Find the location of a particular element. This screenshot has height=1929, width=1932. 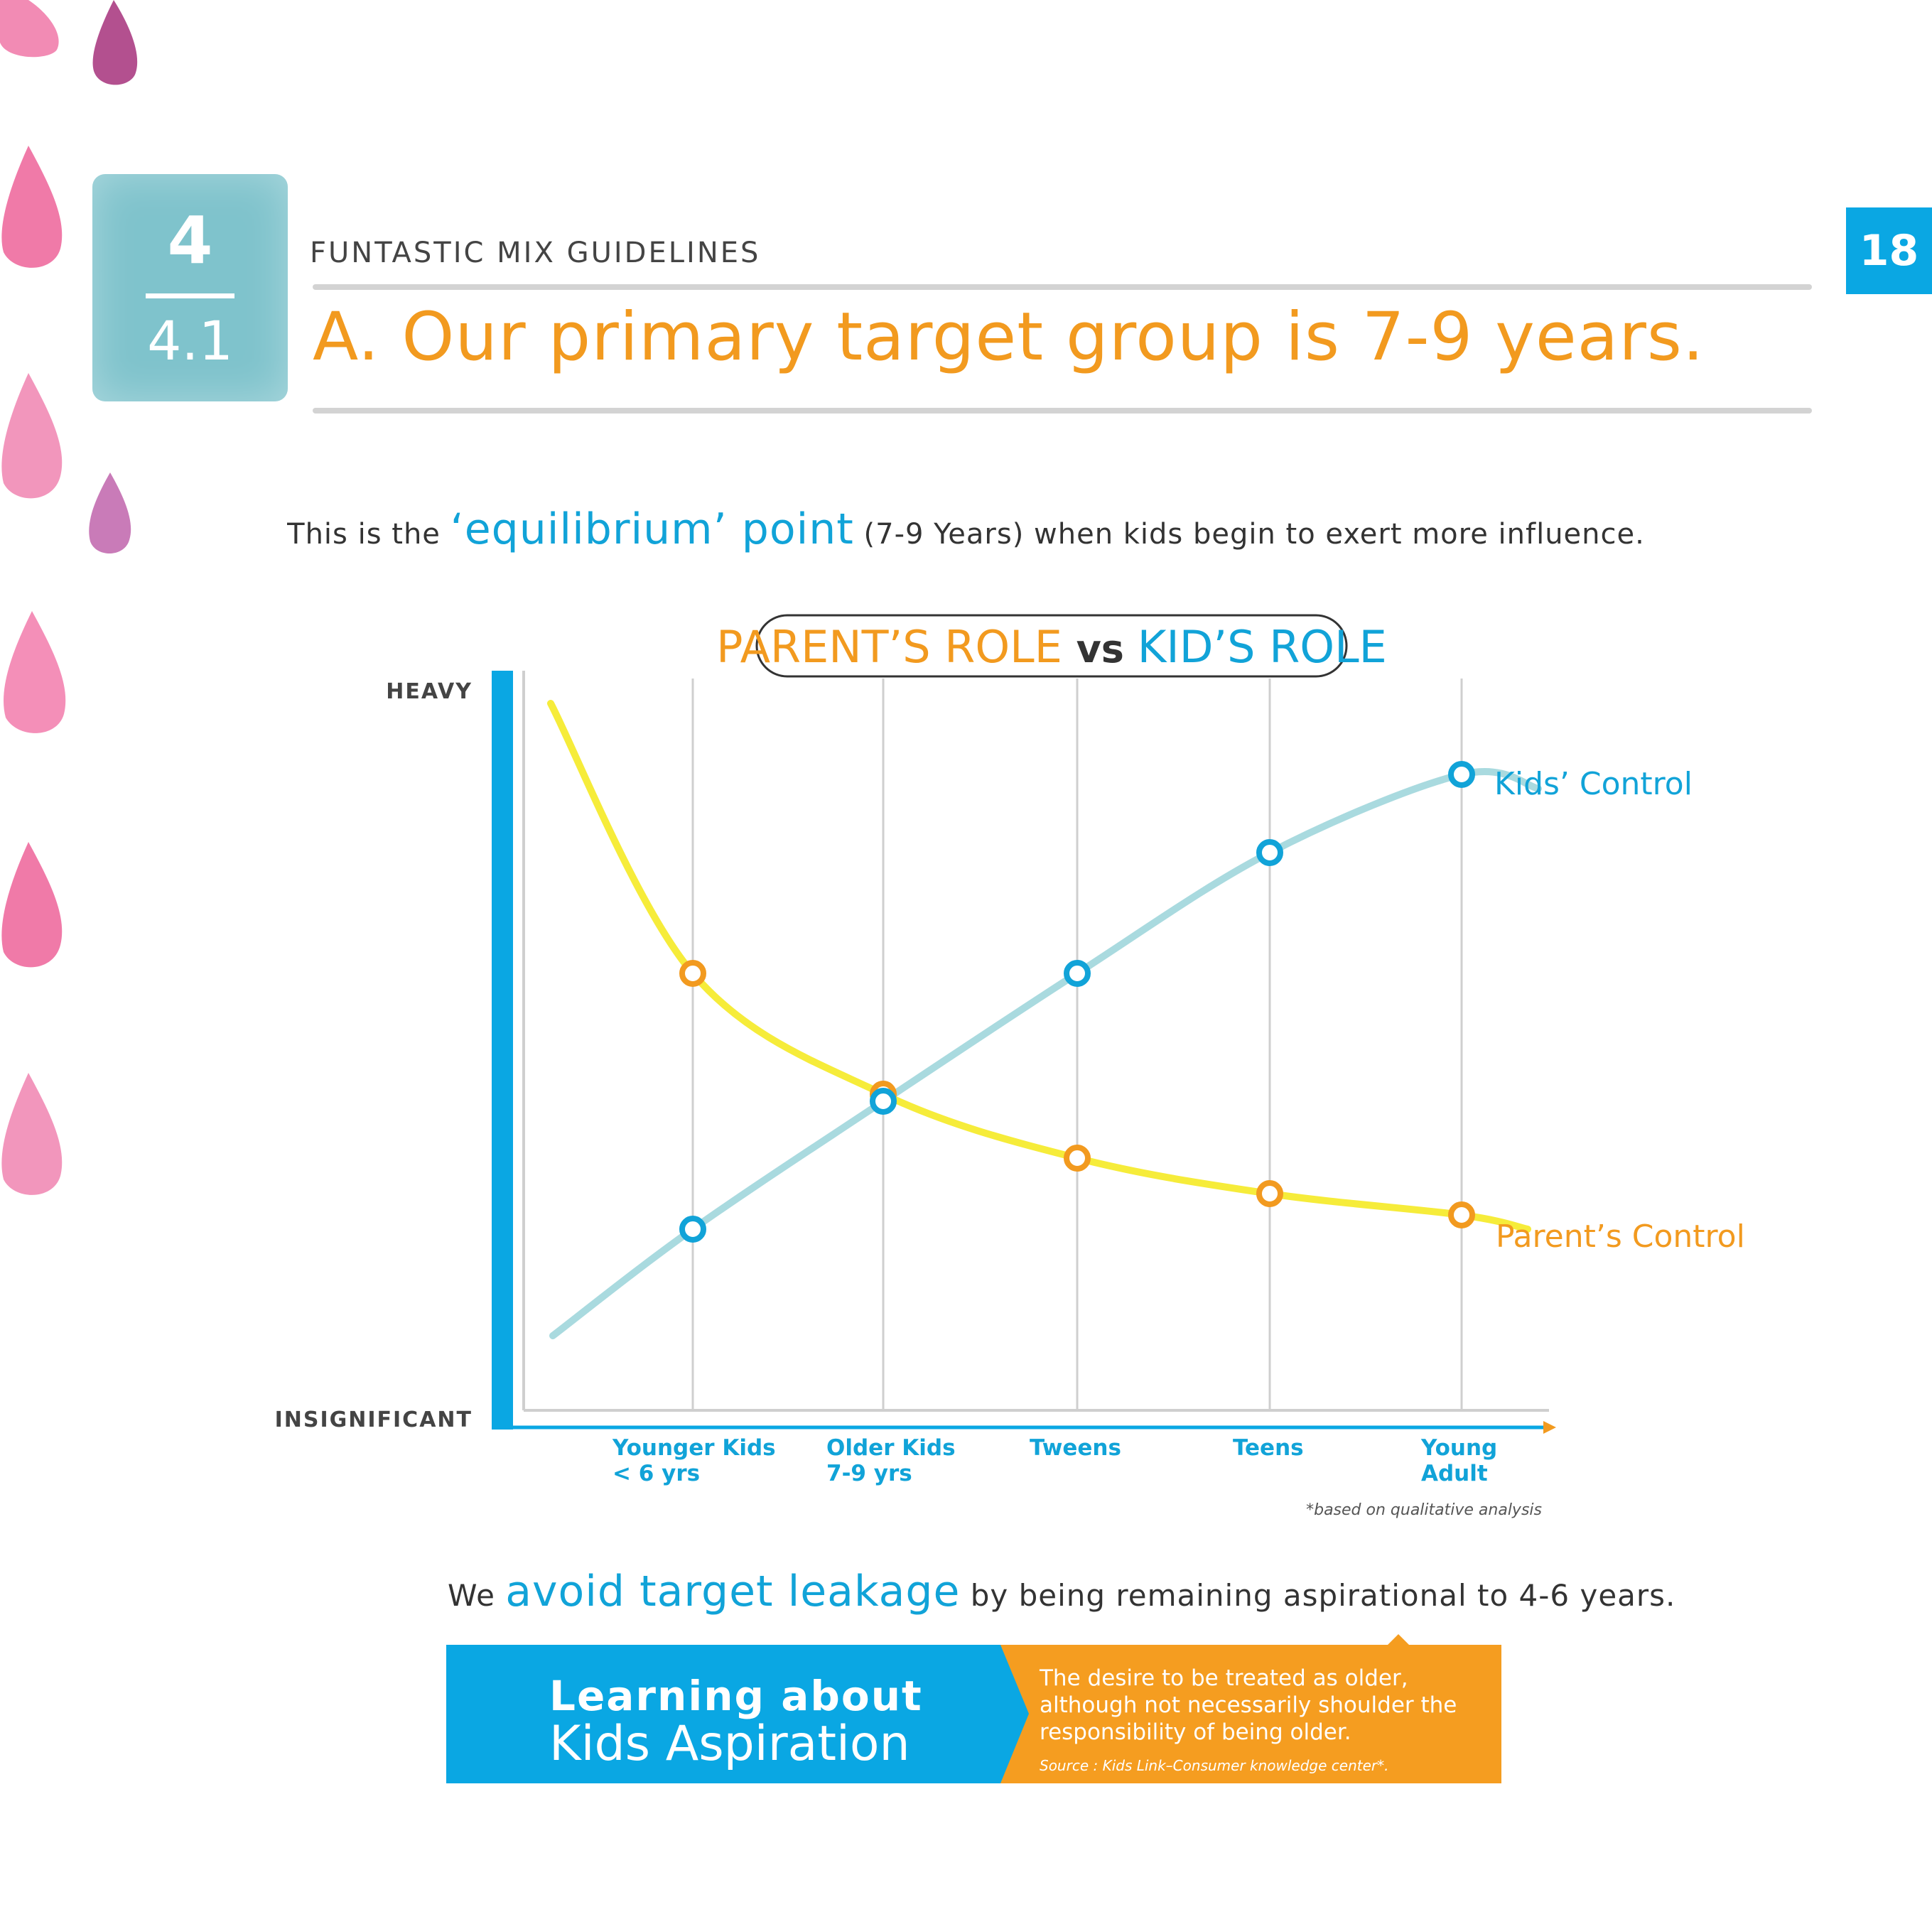

x-tick-label: Teens is located at coordinates (1268, 1448).